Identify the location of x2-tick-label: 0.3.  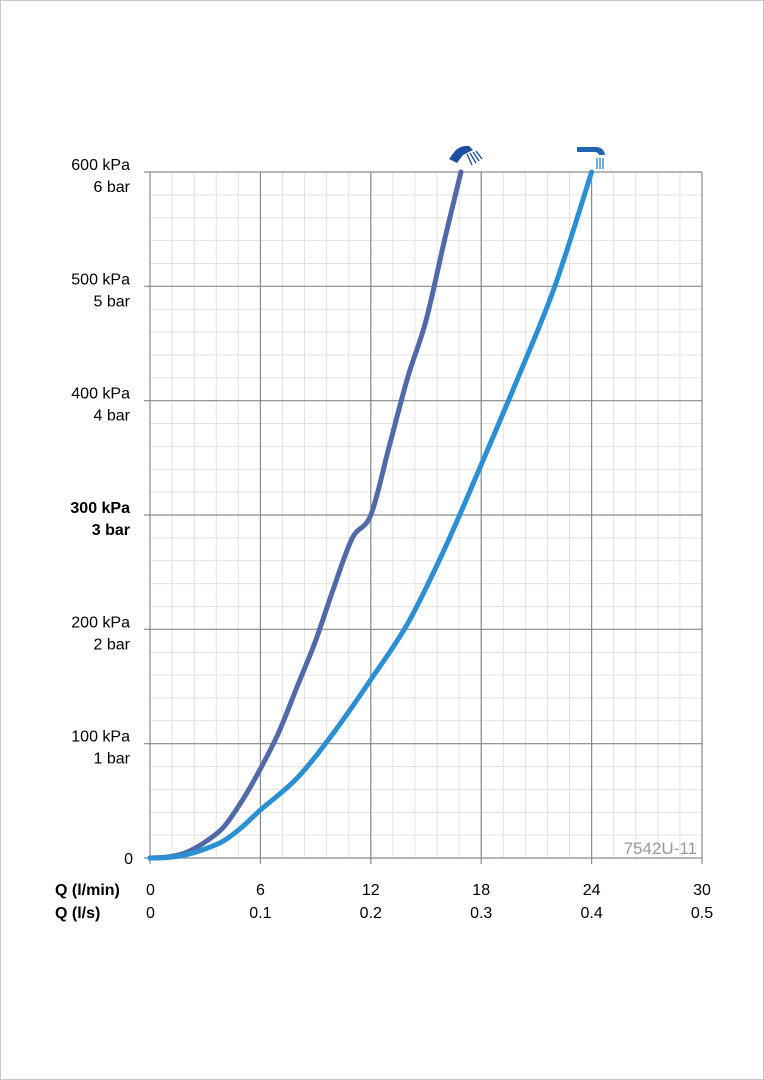
(481, 913).